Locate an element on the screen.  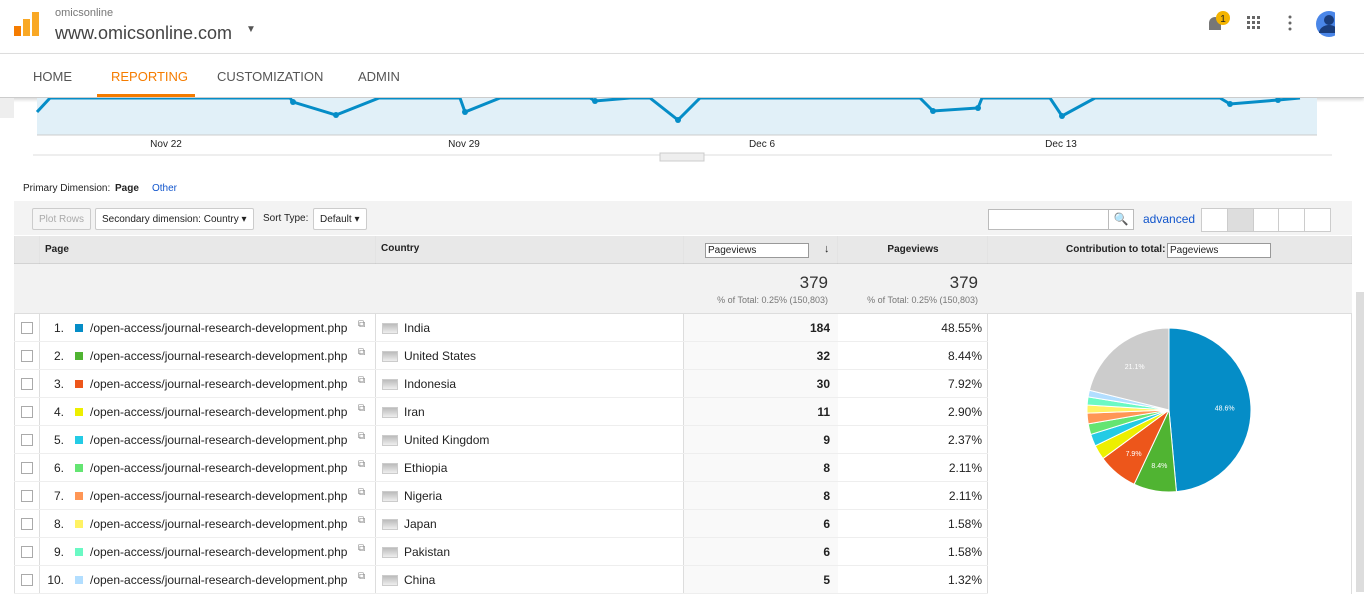
view-switcher is located at coordinates (1266, 220).